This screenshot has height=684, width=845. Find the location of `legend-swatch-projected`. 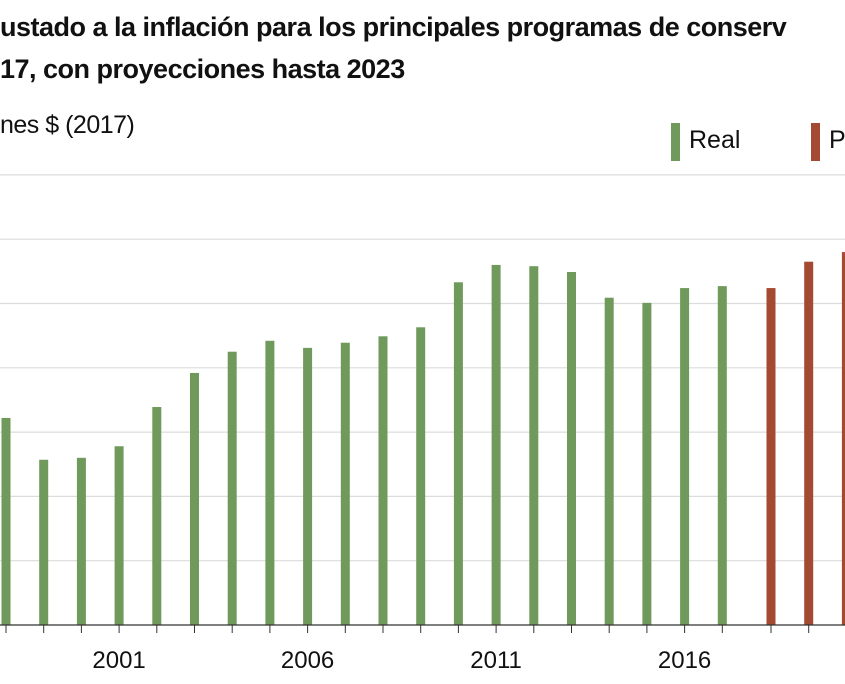

legend-swatch-projected is located at coordinates (815, 142).